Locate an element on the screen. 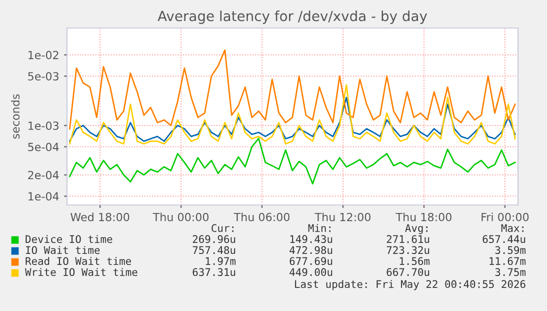 The height and width of the screenshot is (311, 547). x-tick-label: Wed 18:00 is located at coordinates (100, 217).